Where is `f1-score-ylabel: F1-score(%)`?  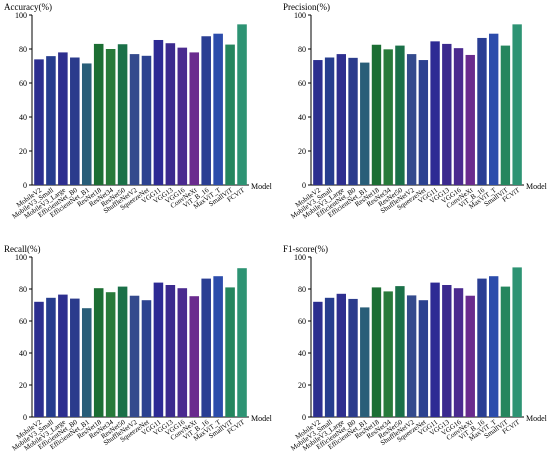 f1-score-ylabel: F1-score(%) is located at coordinates (305, 249).